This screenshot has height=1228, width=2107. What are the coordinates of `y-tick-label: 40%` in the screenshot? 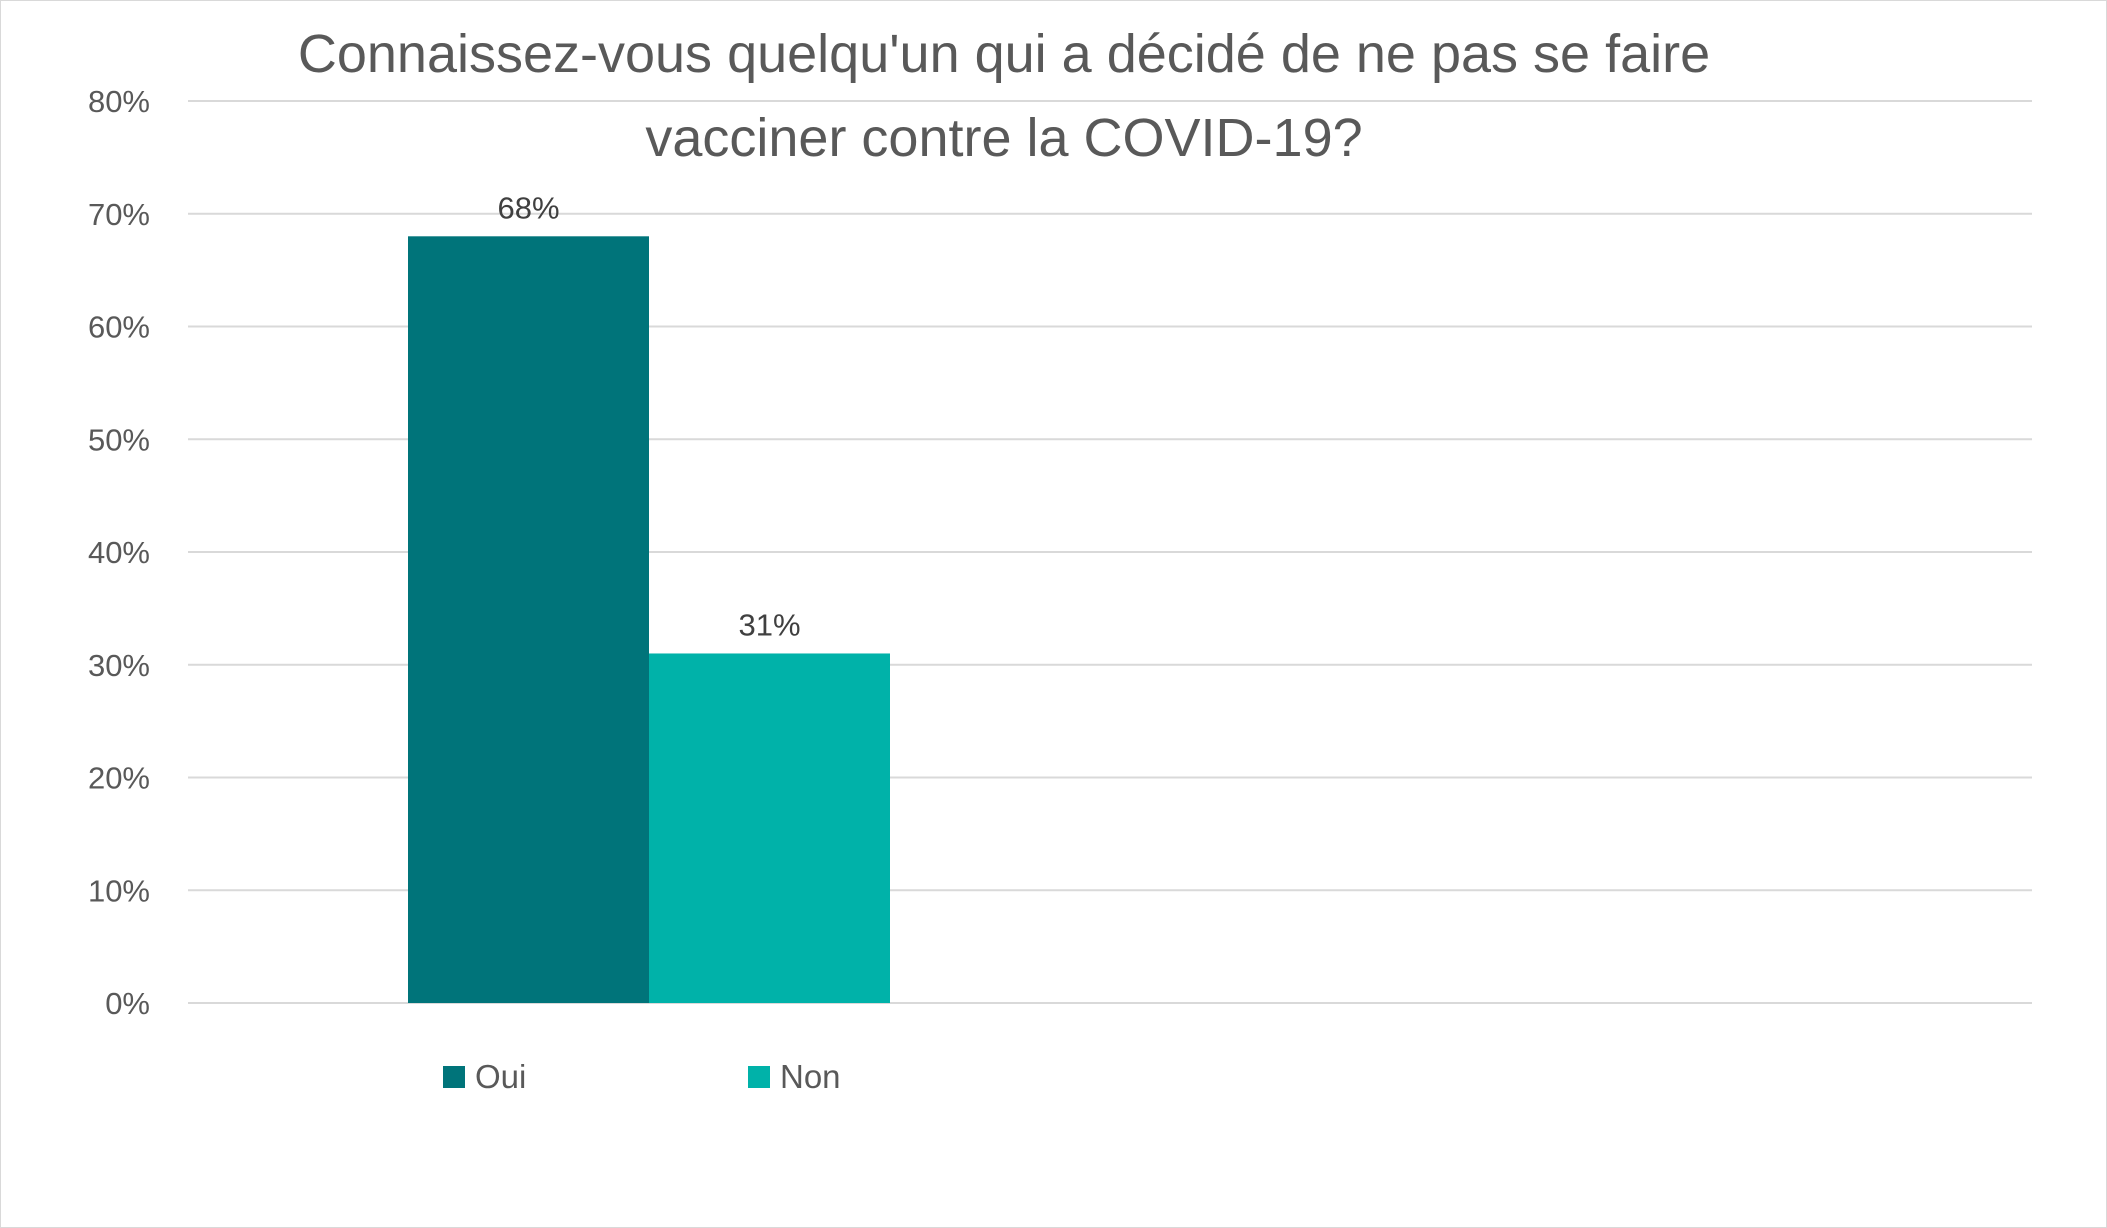 It's located at (119, 552).